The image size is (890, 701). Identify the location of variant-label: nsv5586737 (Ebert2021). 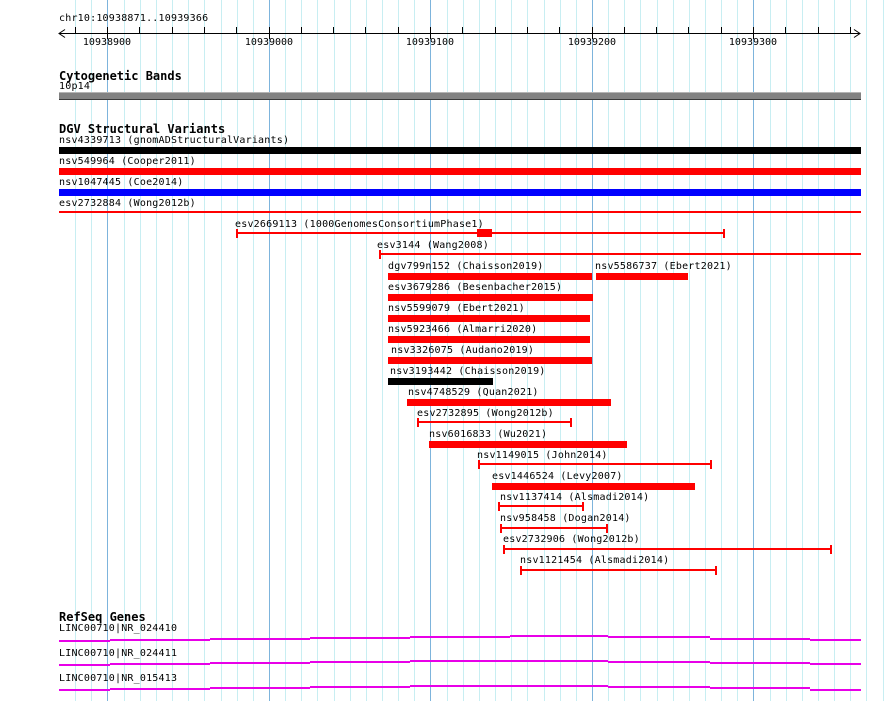
(663, 266).